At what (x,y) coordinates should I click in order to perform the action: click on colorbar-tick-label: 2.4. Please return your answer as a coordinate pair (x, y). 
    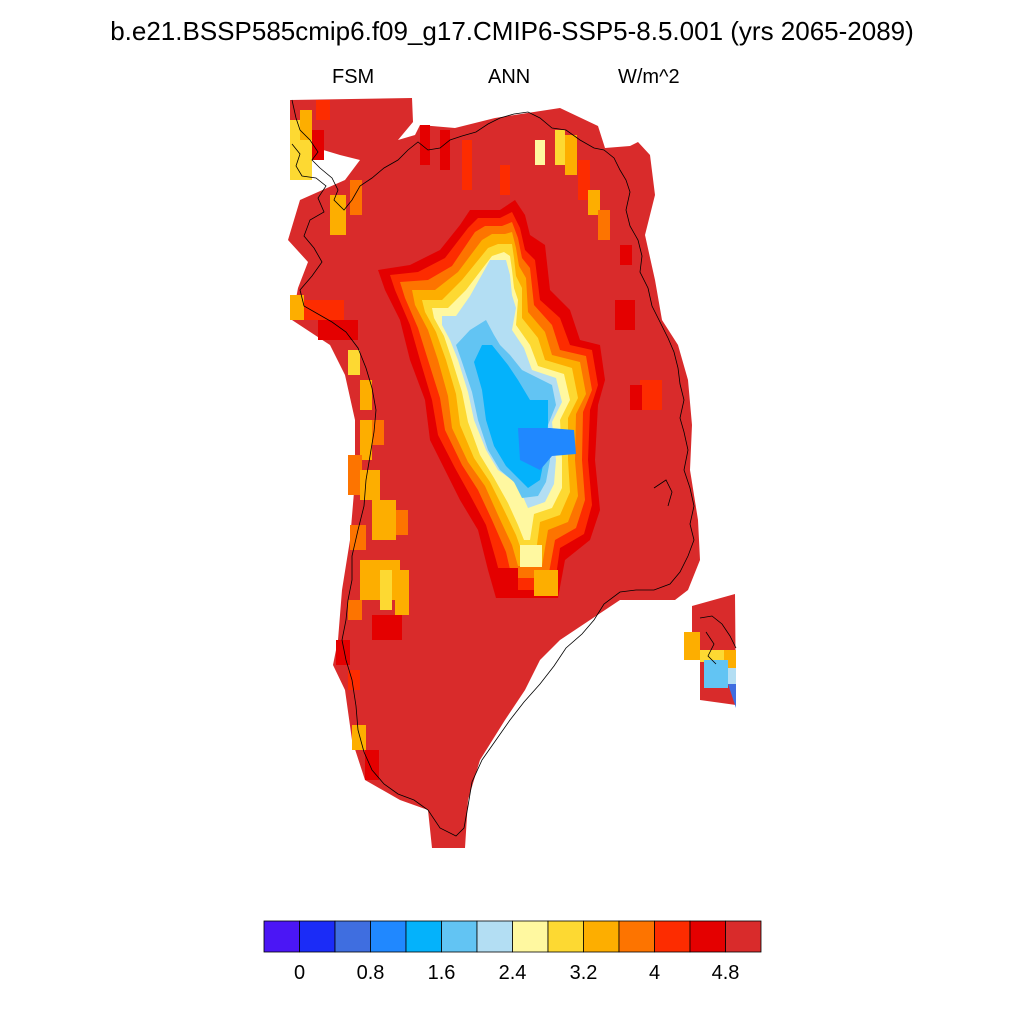
    Looking at the image, I should click on (513, 973).